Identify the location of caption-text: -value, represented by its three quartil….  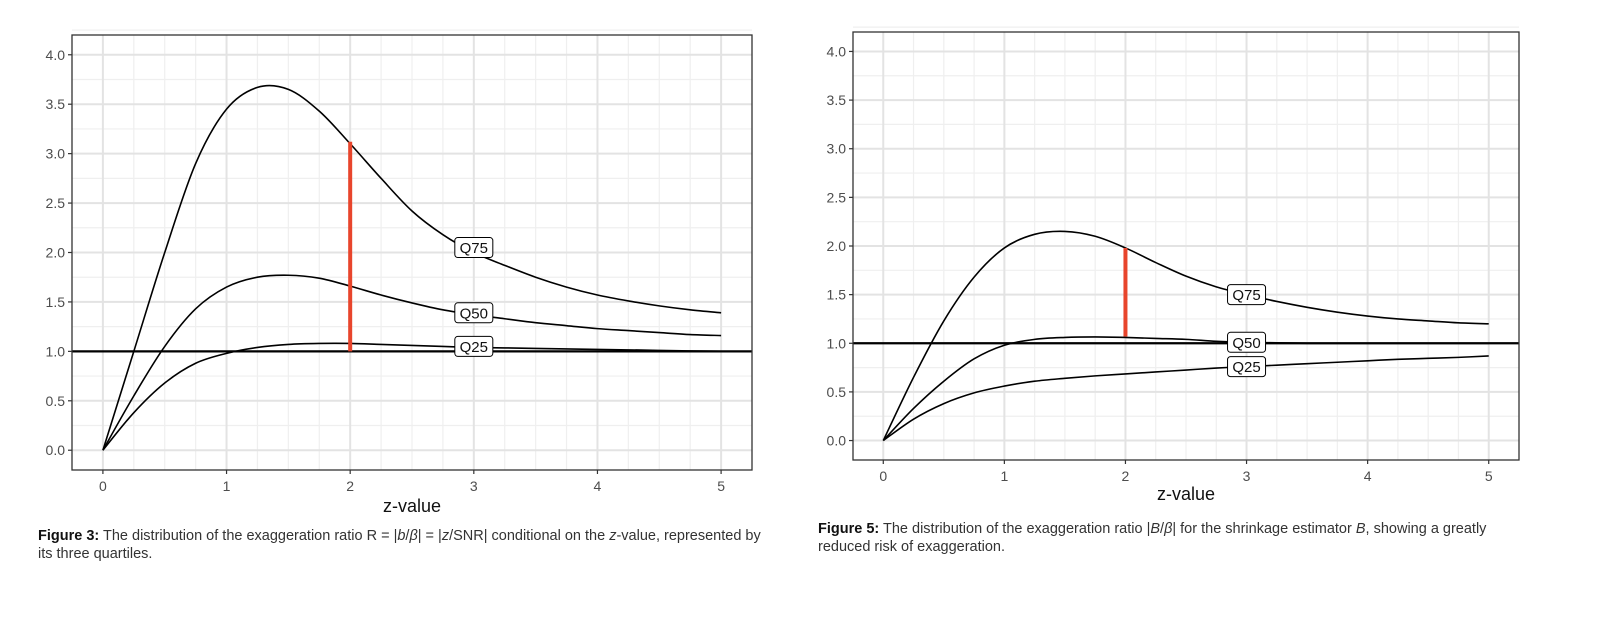
(399, 545).